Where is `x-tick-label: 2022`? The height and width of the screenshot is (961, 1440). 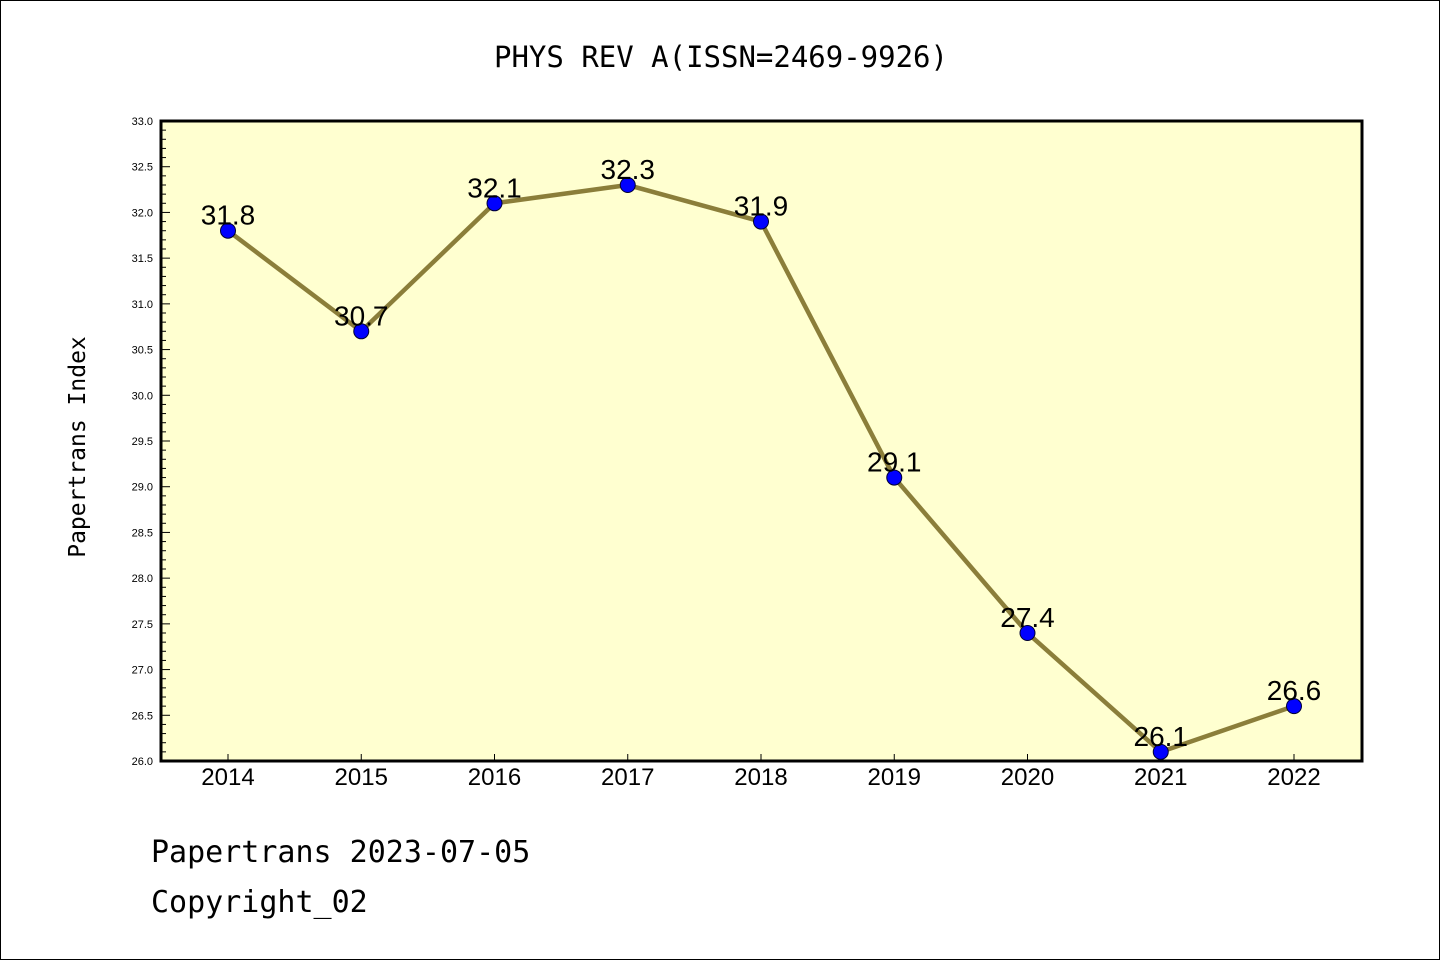
x-tick-label: 2022 is located at coordinates (1293, 777).